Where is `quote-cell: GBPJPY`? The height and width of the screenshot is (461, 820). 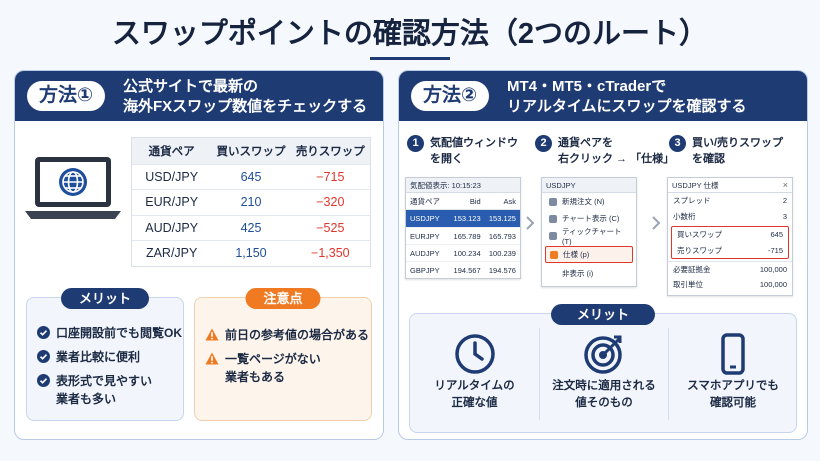 quote-cell: GBPJPY is located at coordinates (425, 270).